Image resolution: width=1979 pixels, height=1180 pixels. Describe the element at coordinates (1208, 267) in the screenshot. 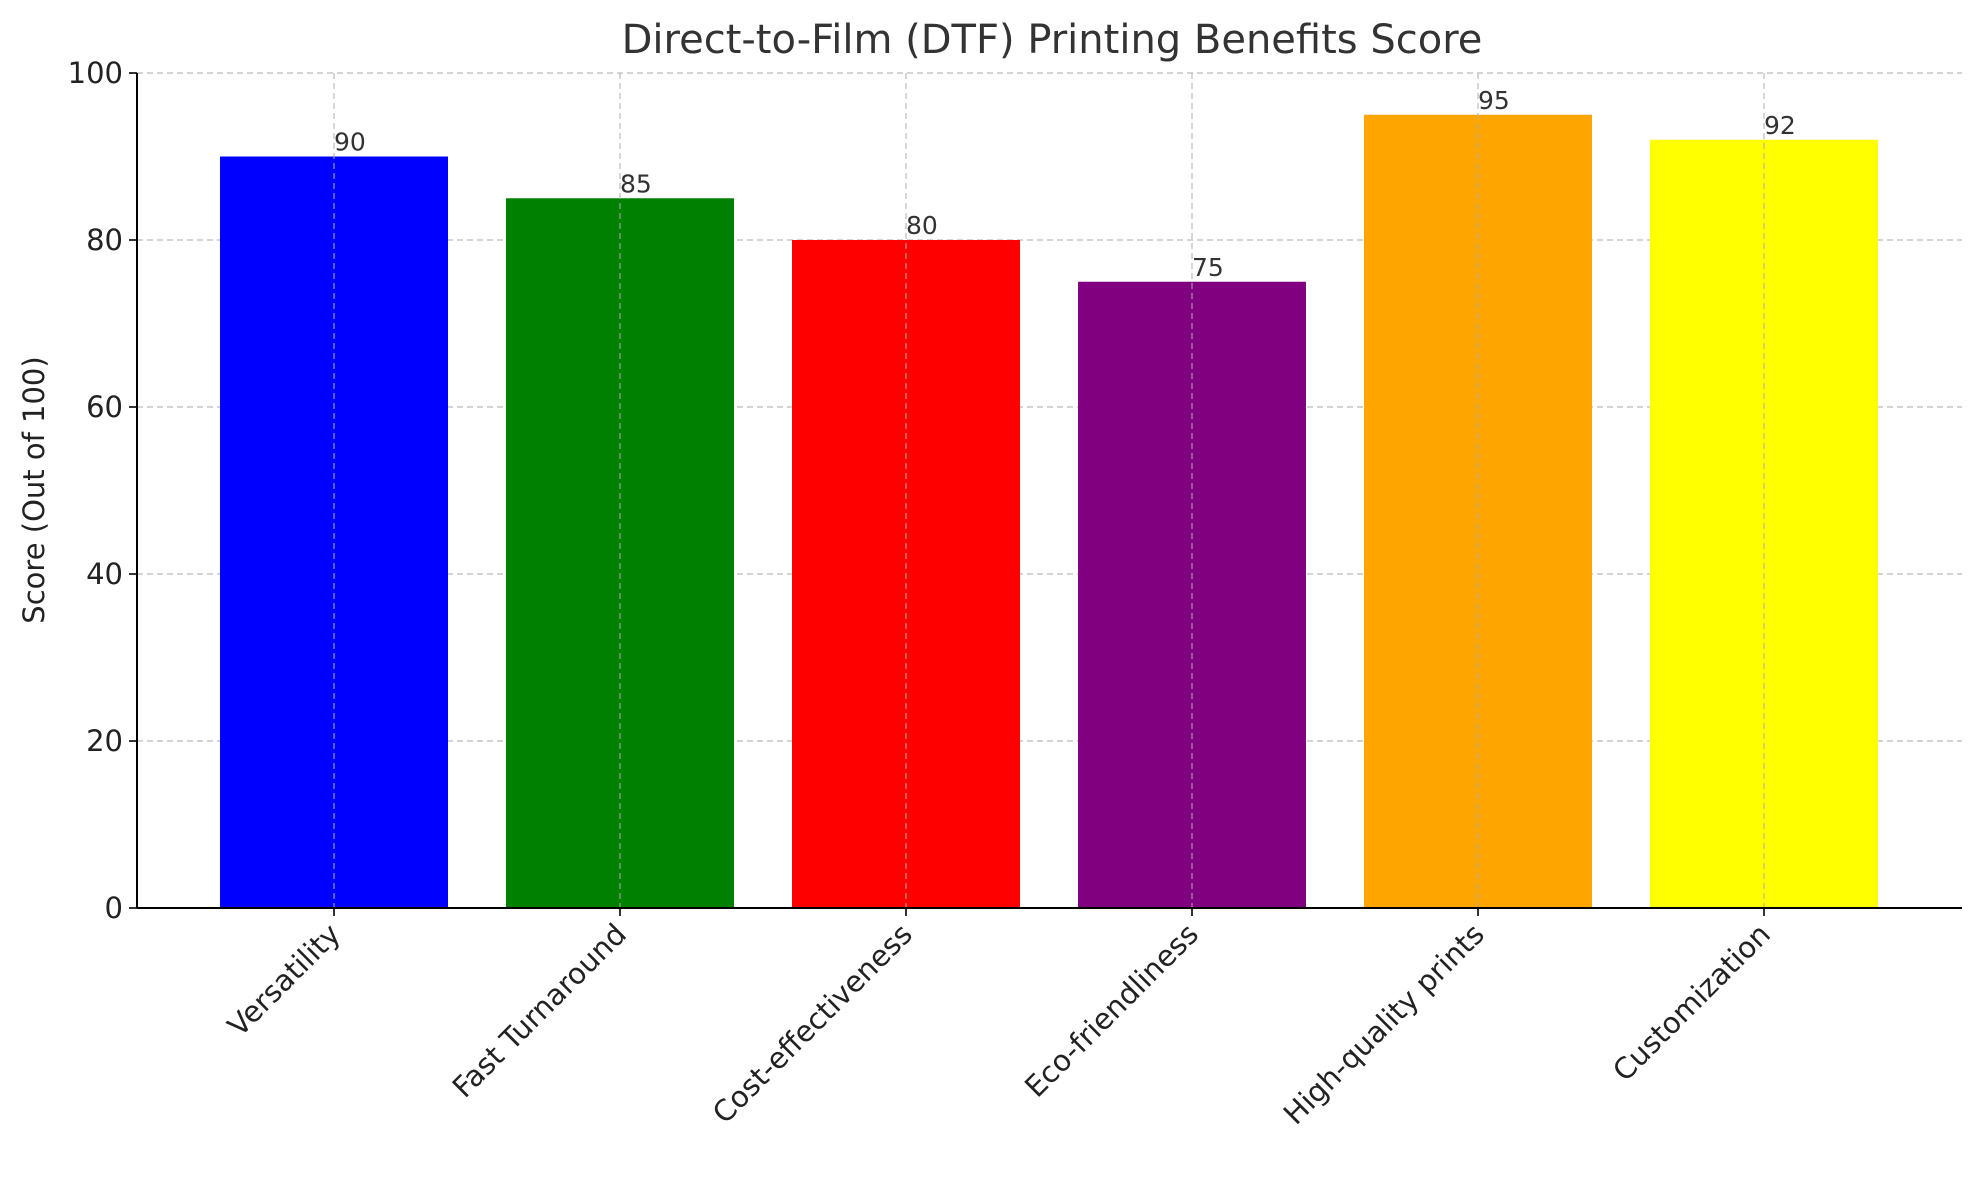

I see `bar-value-label: 75` at that location.